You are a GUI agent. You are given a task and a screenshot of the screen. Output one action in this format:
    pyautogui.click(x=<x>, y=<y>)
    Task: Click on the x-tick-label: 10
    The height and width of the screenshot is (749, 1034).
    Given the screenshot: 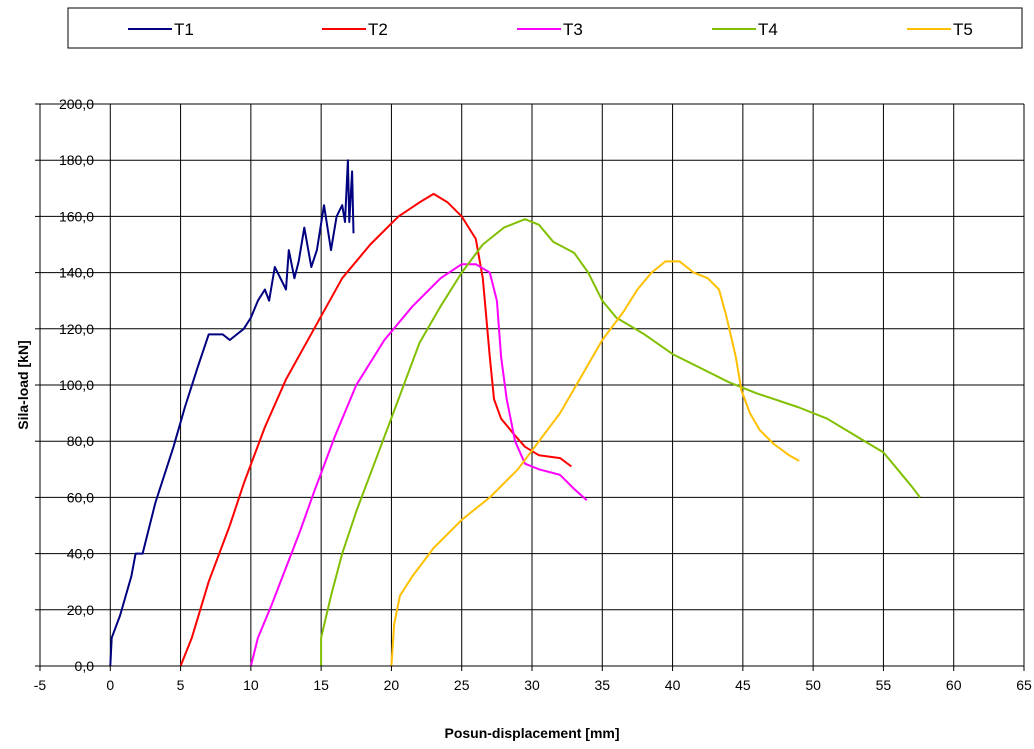 What is the action you would take?
    pyautogui.click(x=251, y=685)
    